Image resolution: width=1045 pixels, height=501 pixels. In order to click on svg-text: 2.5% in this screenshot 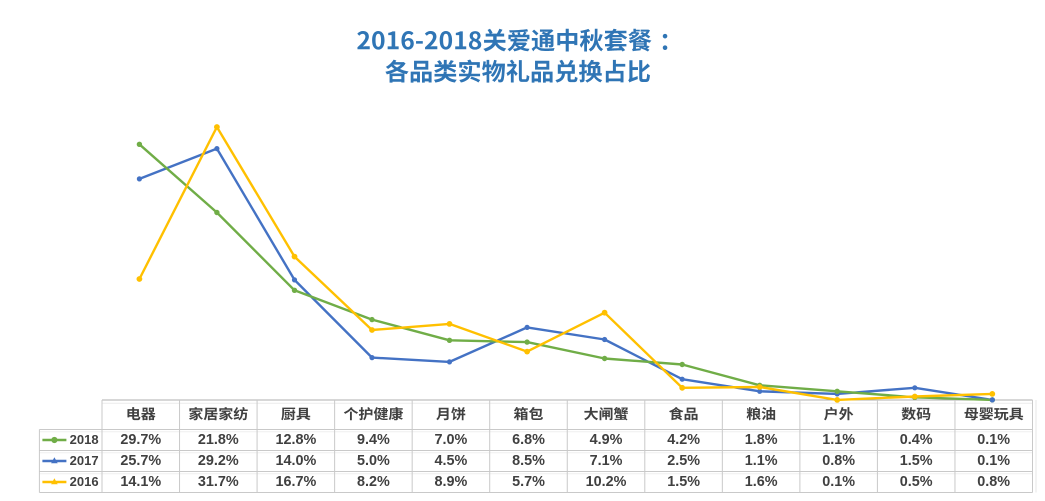, I will do `click(683, 461)`.